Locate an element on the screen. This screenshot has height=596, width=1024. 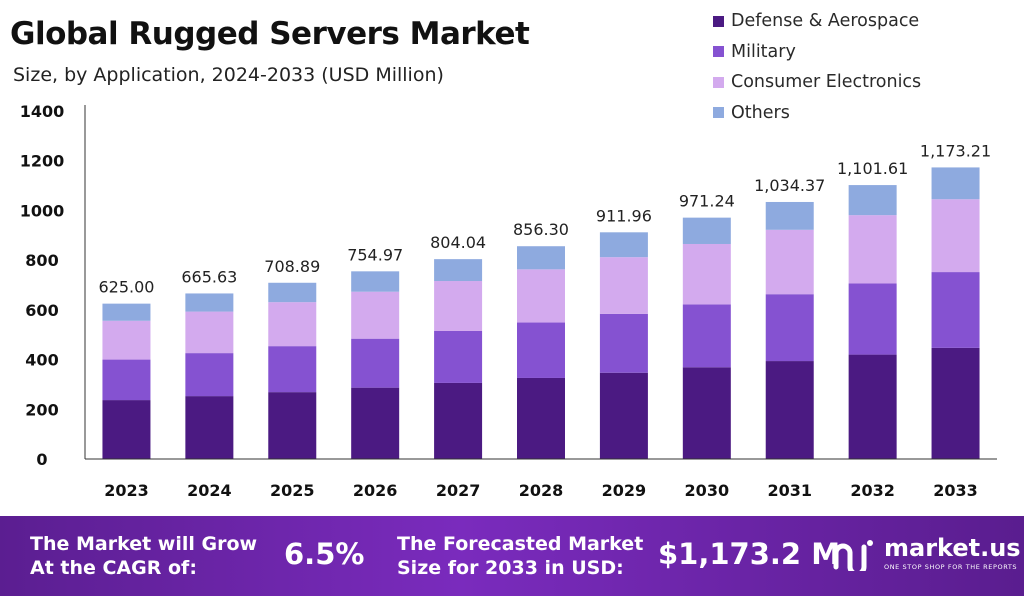
y-tick-label: 400 is located at coordinates (41, 360).